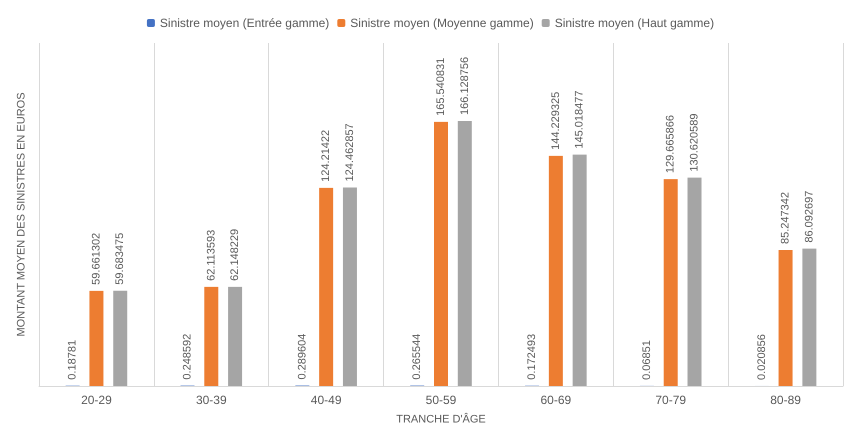  What do you see at coordinates (211, 255) in the screenshot?
I see `data-label: 62.113593` at bounding box center [211, 255].